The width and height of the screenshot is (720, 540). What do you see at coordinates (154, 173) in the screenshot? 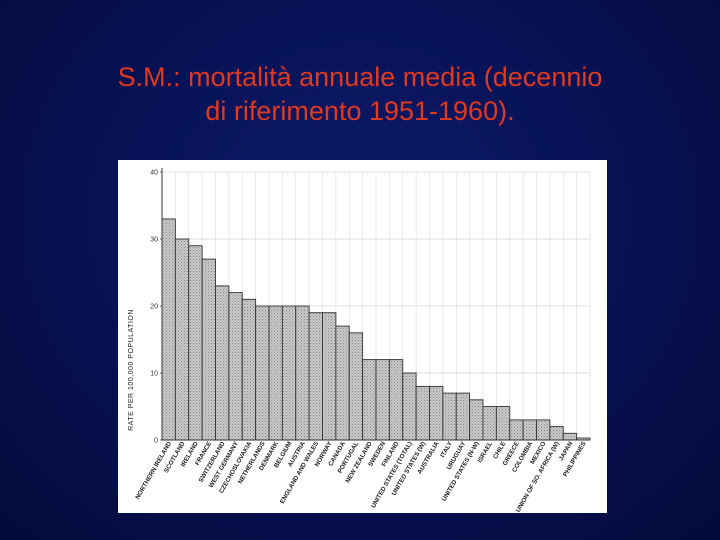
I see `y-tick-label: 40` at bounding box center [154, 173].